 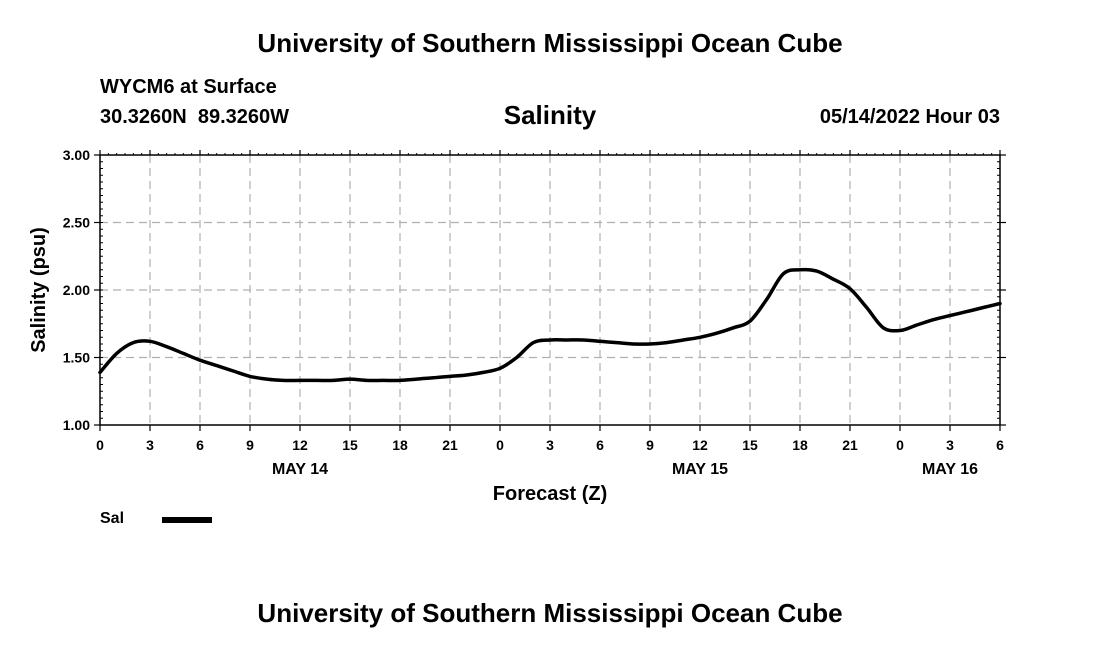 I want to click on x-axis-label: Forecast (Z), so click(x=550, y=494).